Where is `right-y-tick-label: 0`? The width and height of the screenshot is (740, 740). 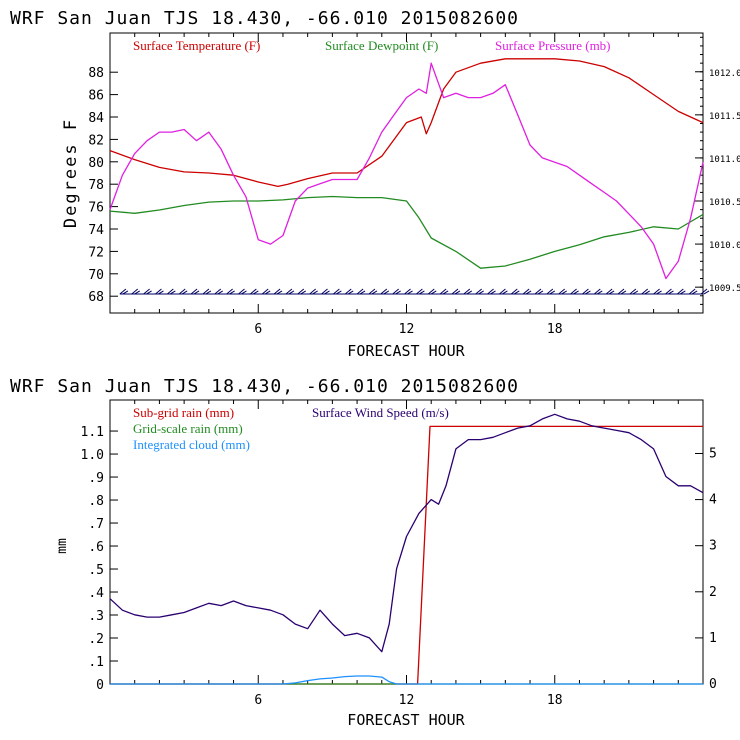
right-y-tick-label: 0 is located at coordinates (713, 684).